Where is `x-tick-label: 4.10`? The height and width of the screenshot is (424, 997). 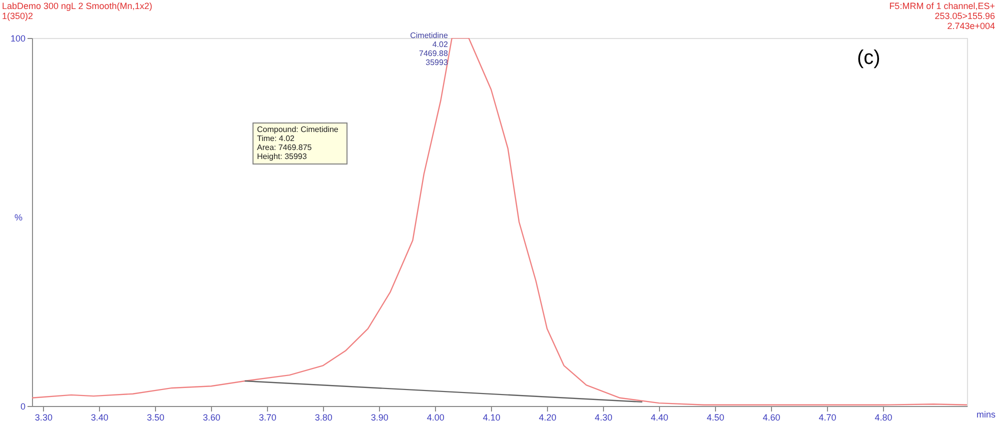
x-tick-label: 4.10 is located at coordinates (491, 417).